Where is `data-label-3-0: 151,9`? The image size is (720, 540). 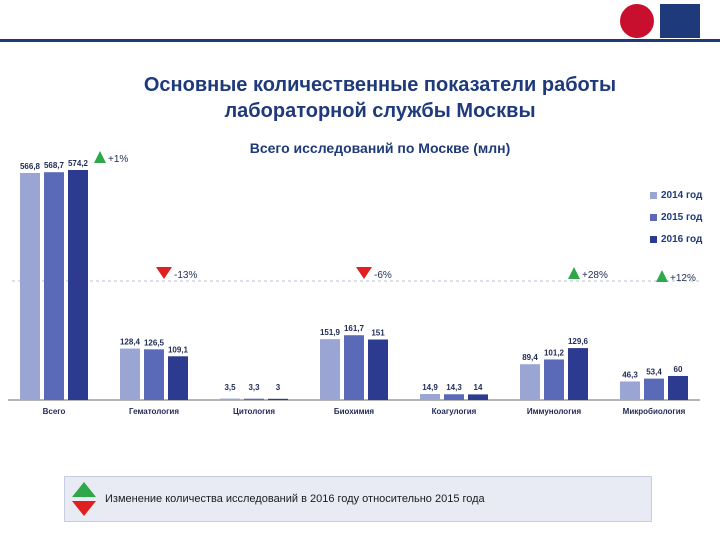
data-label-3-0: 151,9 is located at coordinates (330, 332).